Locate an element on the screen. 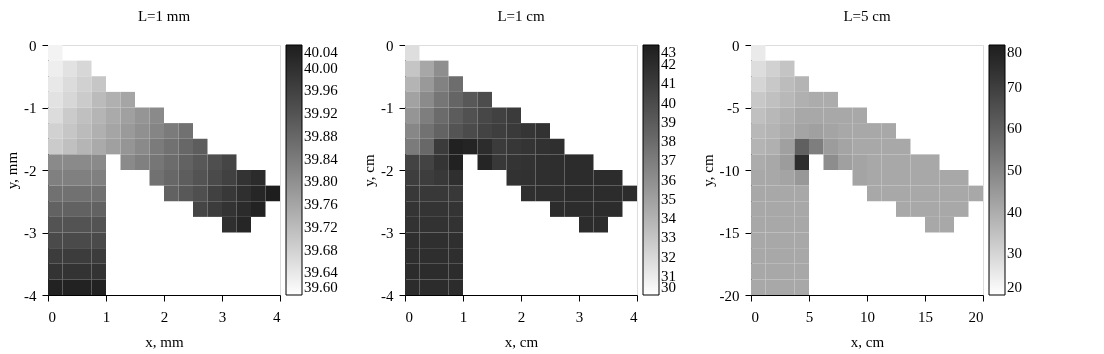 Image resolution: width=1104 pixels, height=354 pixels. color-bar-label: 32 is located at coordinates (668, 256).